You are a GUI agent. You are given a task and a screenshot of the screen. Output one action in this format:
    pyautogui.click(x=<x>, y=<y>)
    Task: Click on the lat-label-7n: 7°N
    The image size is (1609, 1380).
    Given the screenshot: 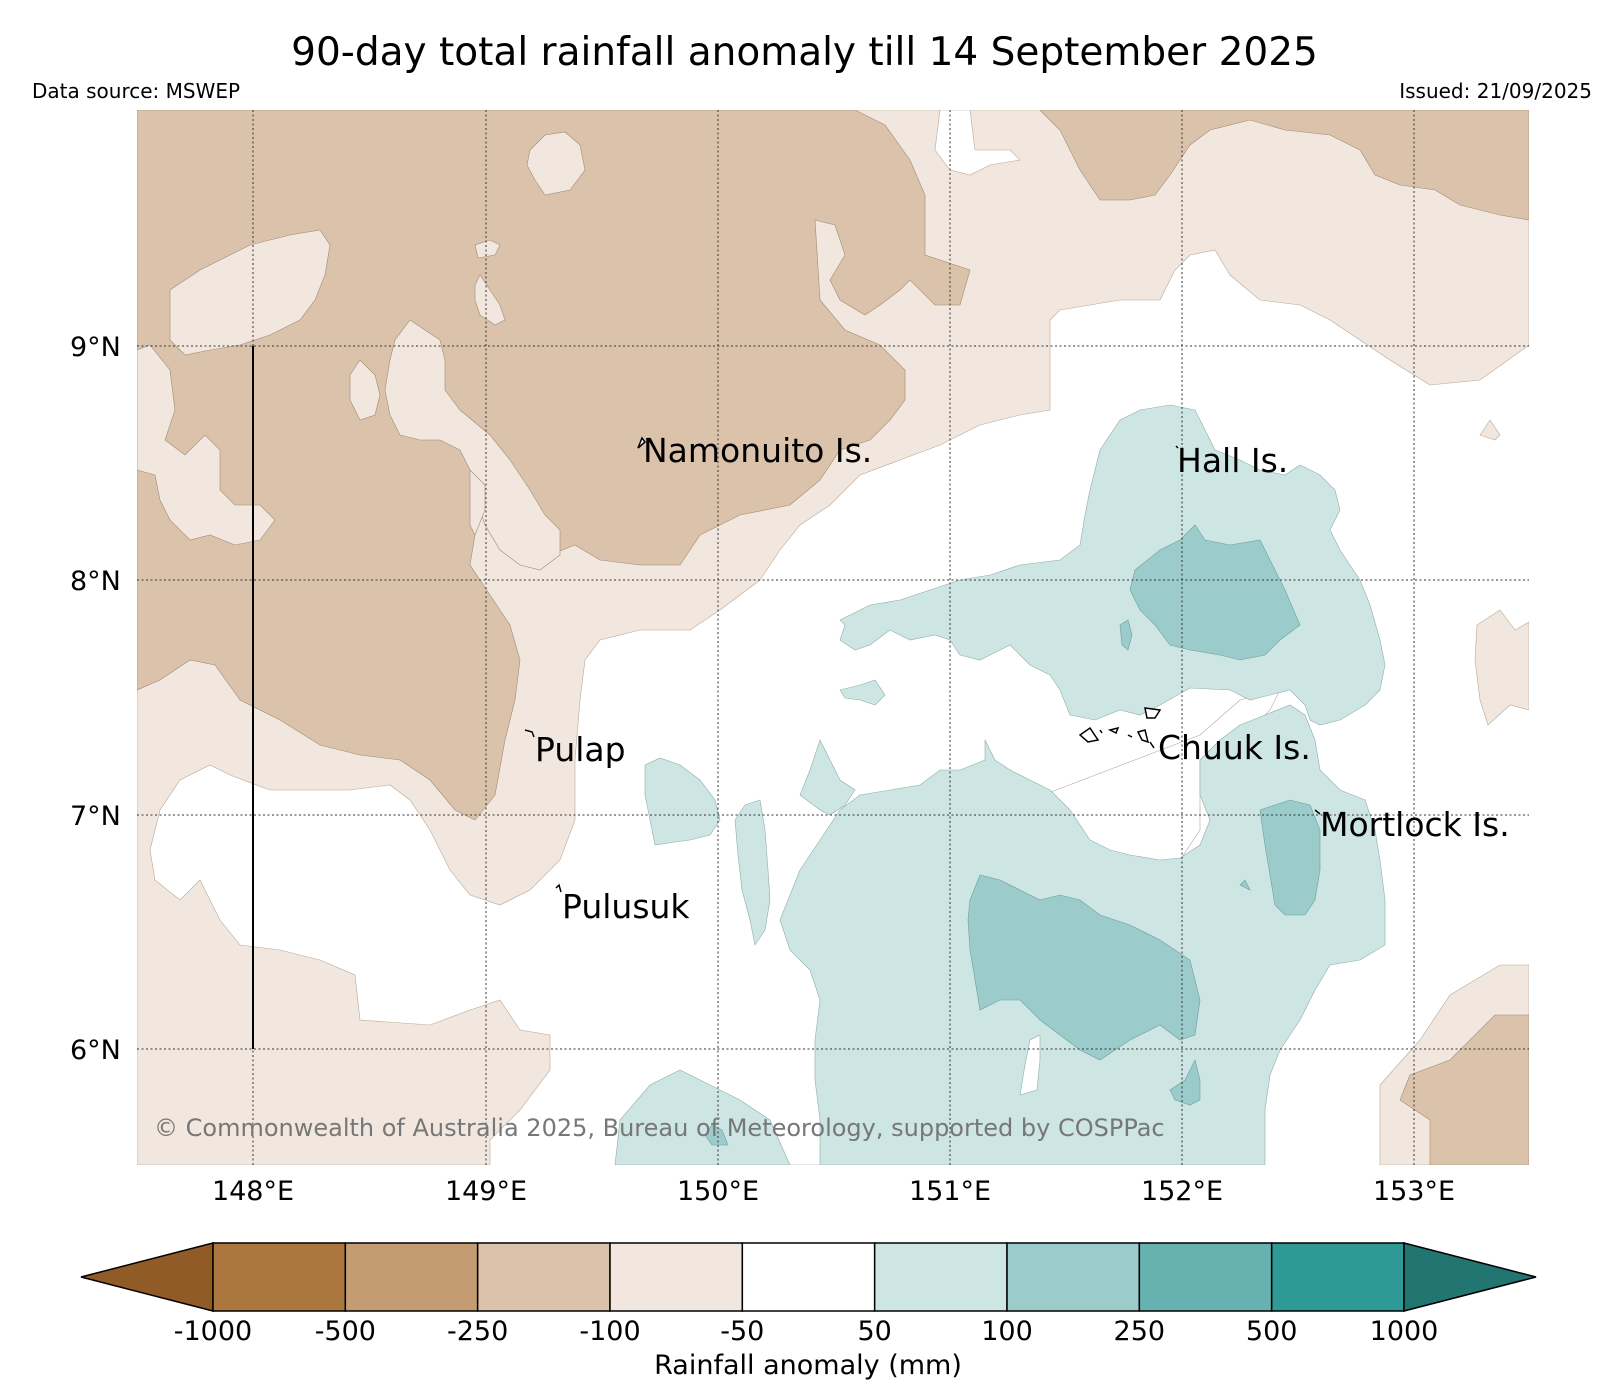 What is the action you would take?
    pyautogui.click(x=95, y=816)
    